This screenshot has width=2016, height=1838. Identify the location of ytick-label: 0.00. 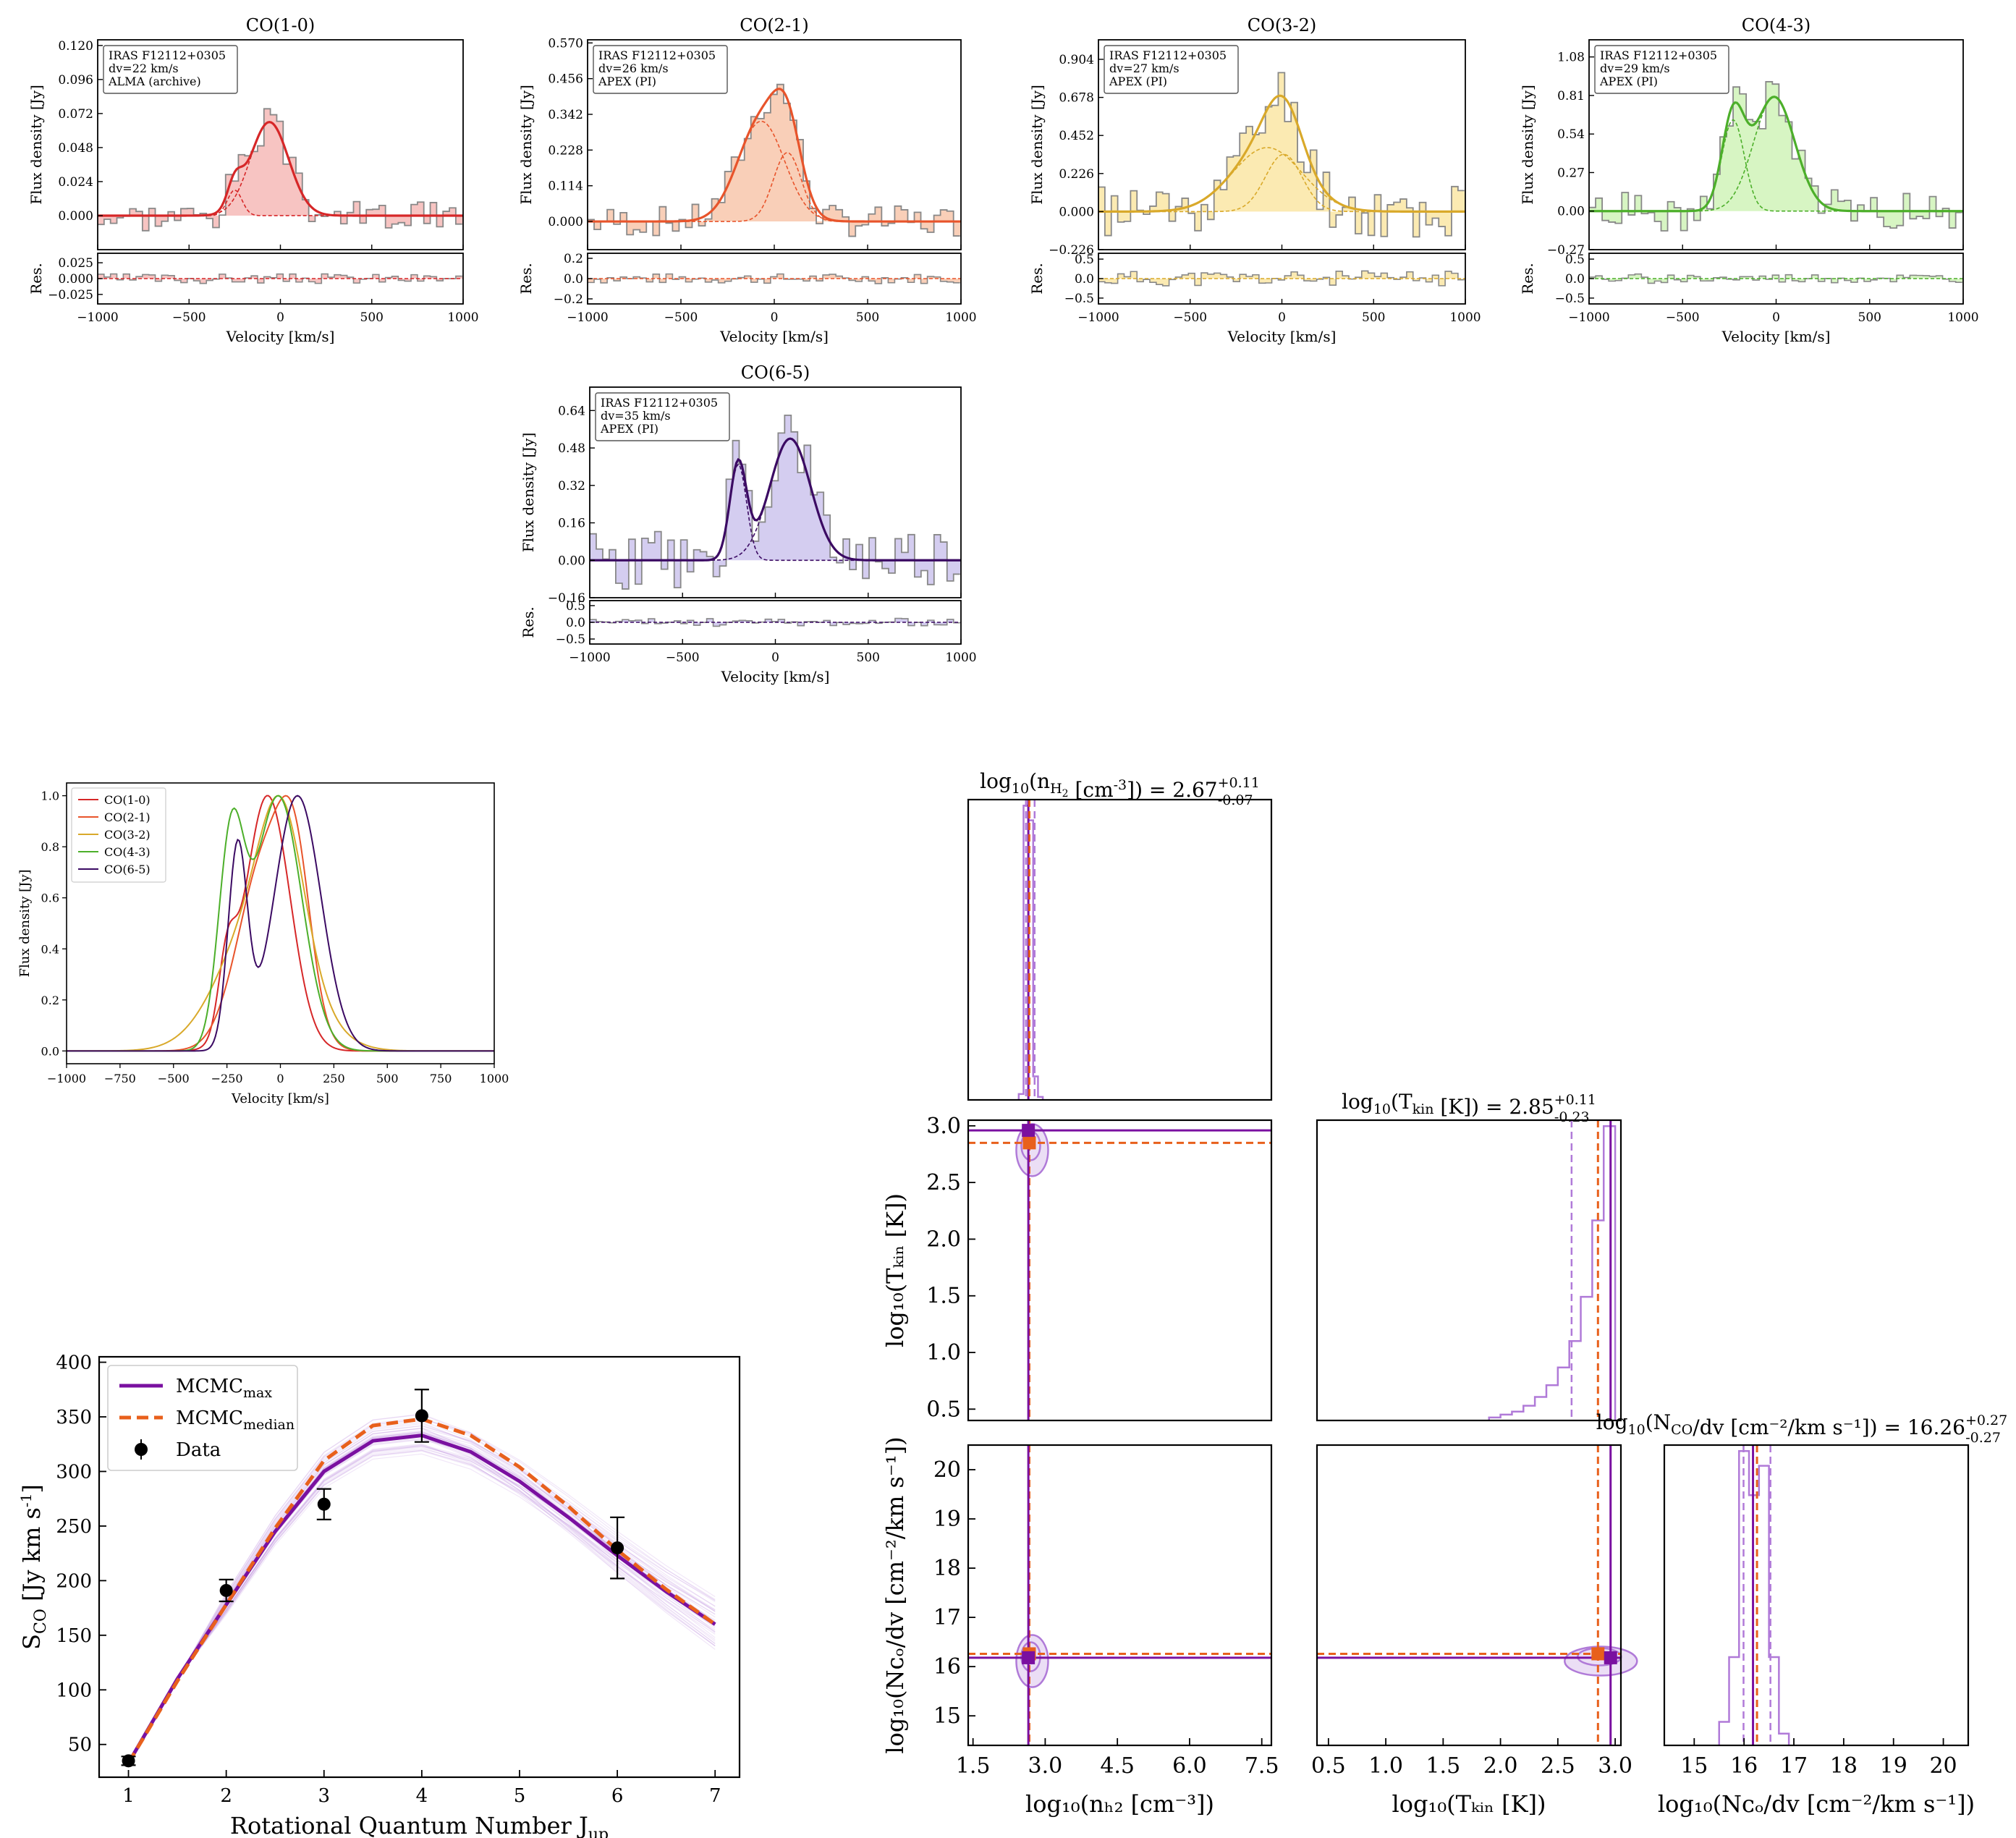
(571, 561).